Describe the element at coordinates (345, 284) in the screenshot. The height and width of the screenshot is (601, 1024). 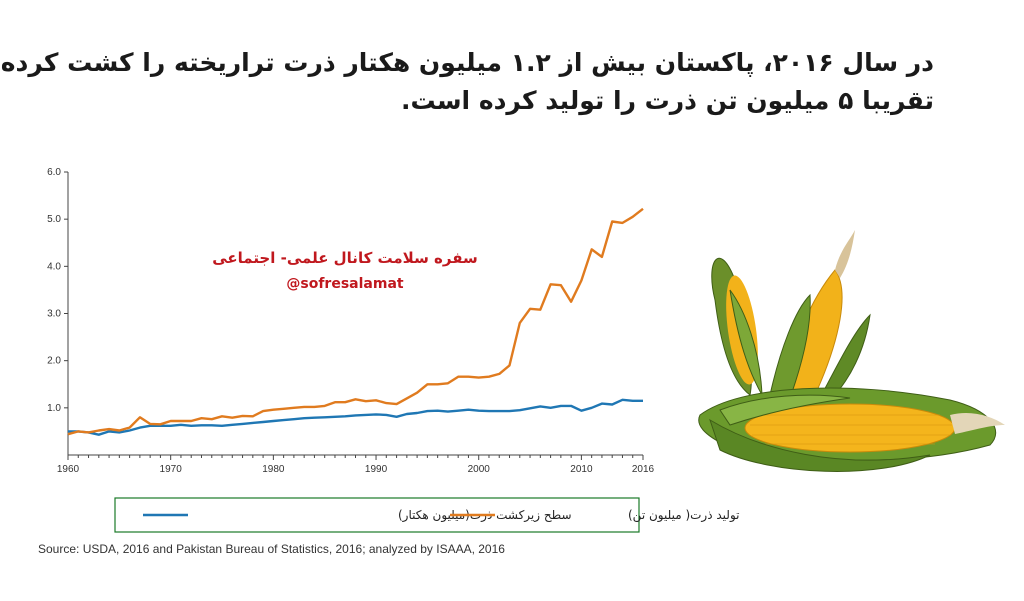
I see `watermark-handle-text: @sofresalamat` at that location.